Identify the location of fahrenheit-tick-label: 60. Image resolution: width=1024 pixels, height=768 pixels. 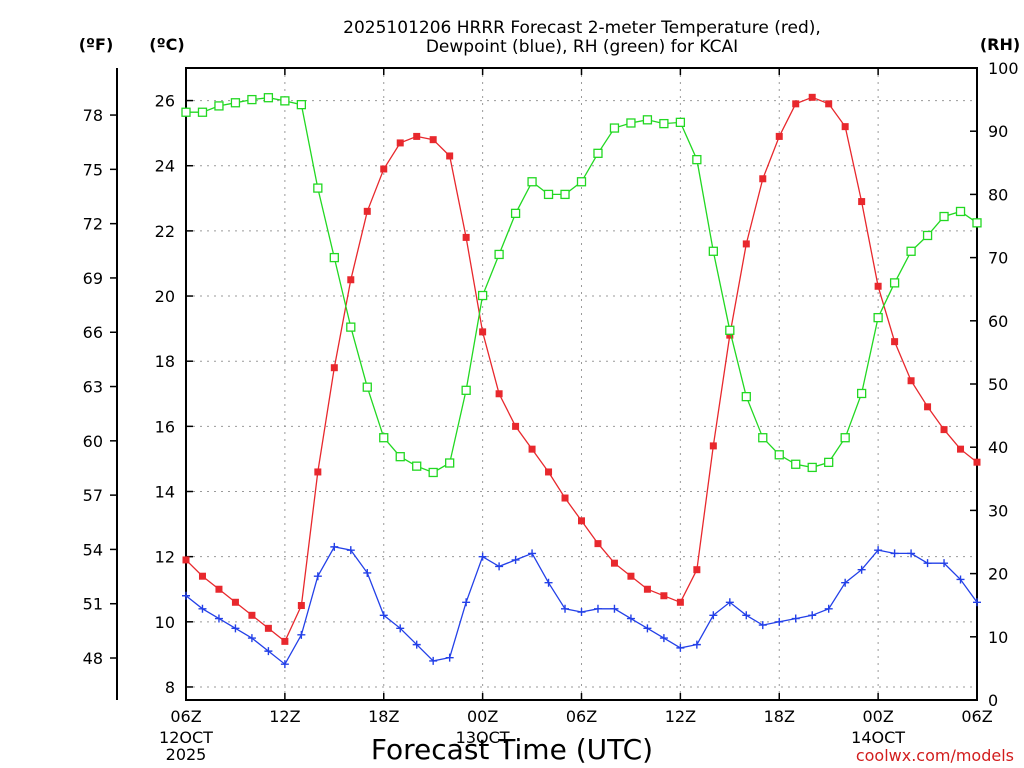
(93, 441).